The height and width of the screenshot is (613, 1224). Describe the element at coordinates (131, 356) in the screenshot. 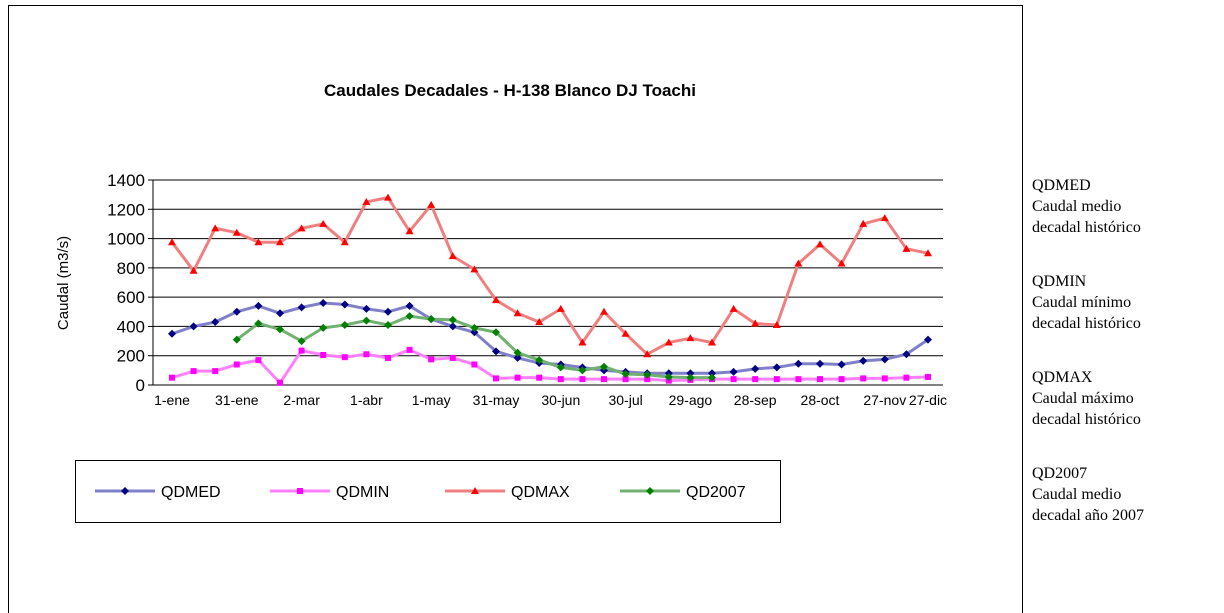

I see `y-tick-label: 200` at that location.